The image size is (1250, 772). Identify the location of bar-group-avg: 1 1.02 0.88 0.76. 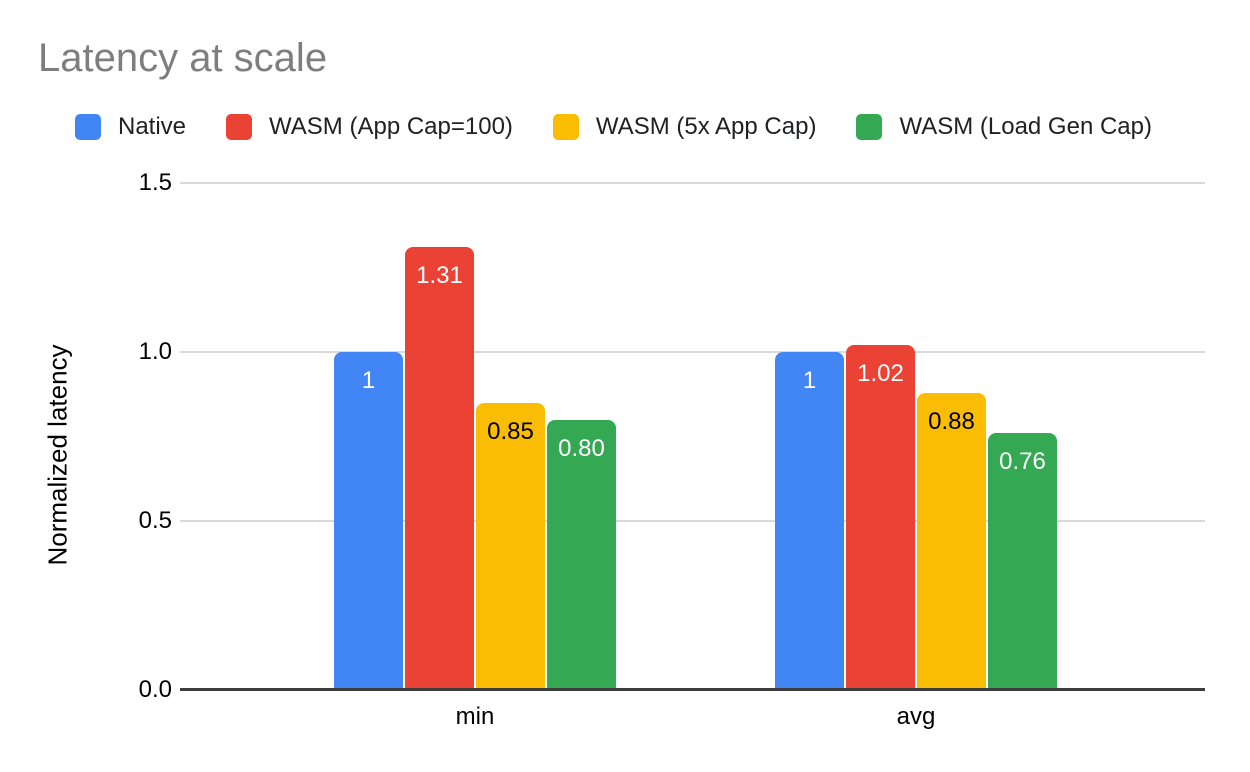
(916, 436).